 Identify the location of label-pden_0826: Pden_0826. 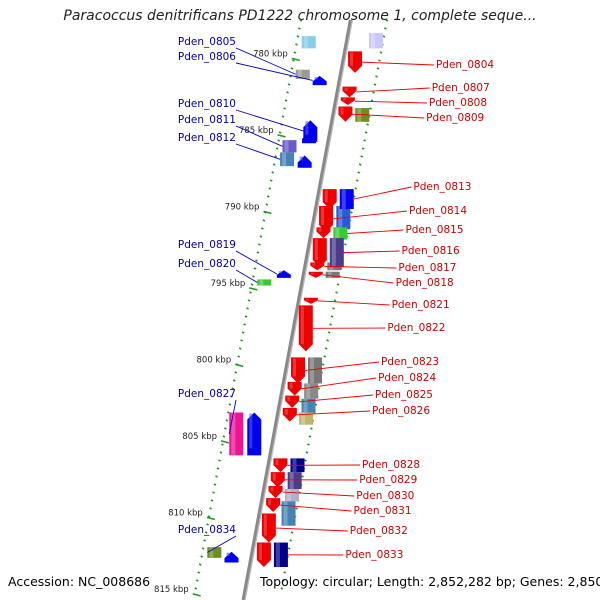
(401, 411).